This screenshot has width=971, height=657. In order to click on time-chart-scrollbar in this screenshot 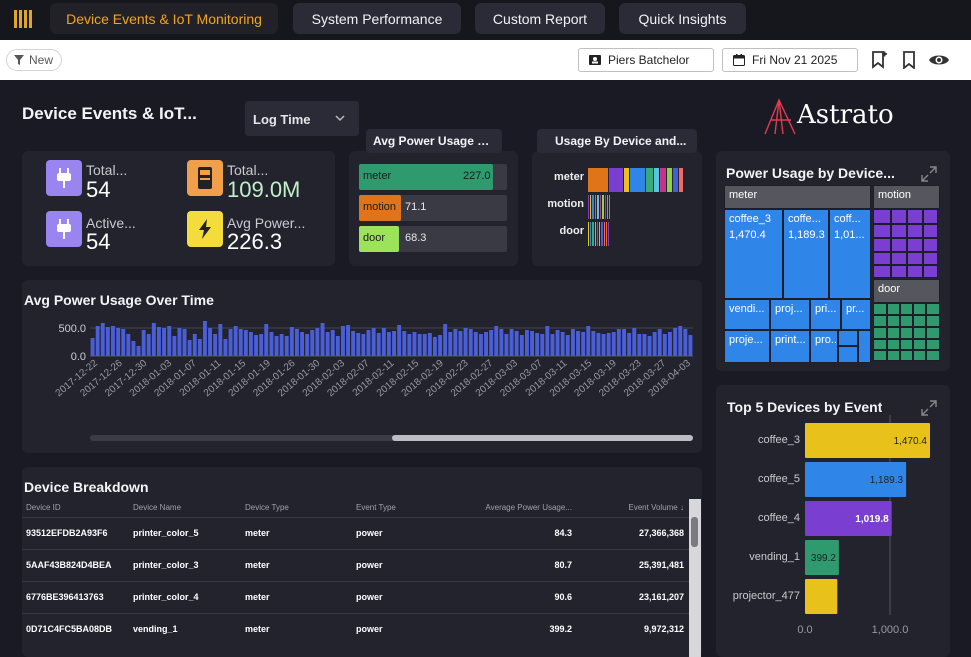, I will do `click(391, 438)`.